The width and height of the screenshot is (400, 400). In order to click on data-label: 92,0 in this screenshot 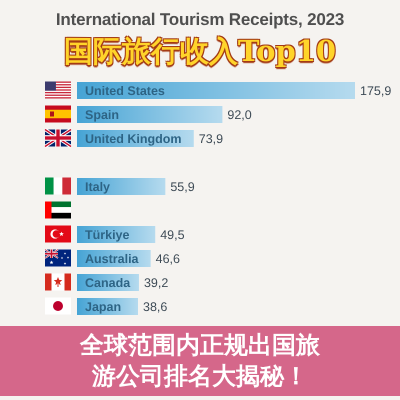, I will do `click(239, 115)`.